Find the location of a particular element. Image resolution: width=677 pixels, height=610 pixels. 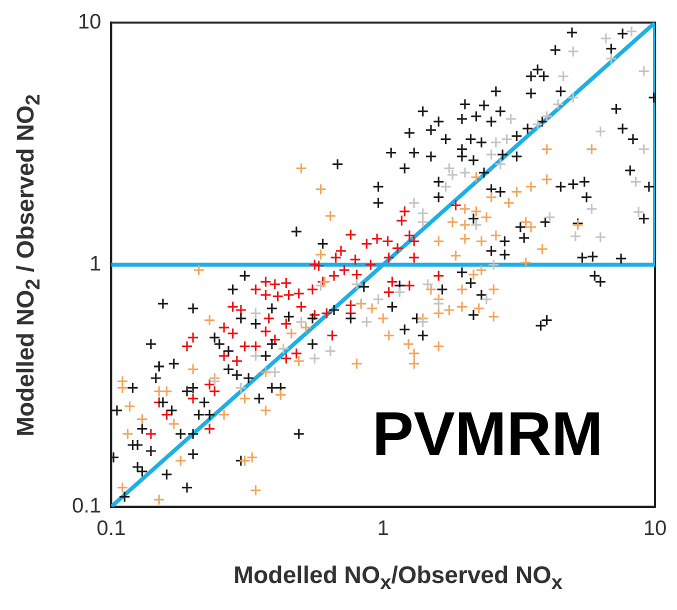

x-tick-label: 0.1 is located at coordinates (111, 528).